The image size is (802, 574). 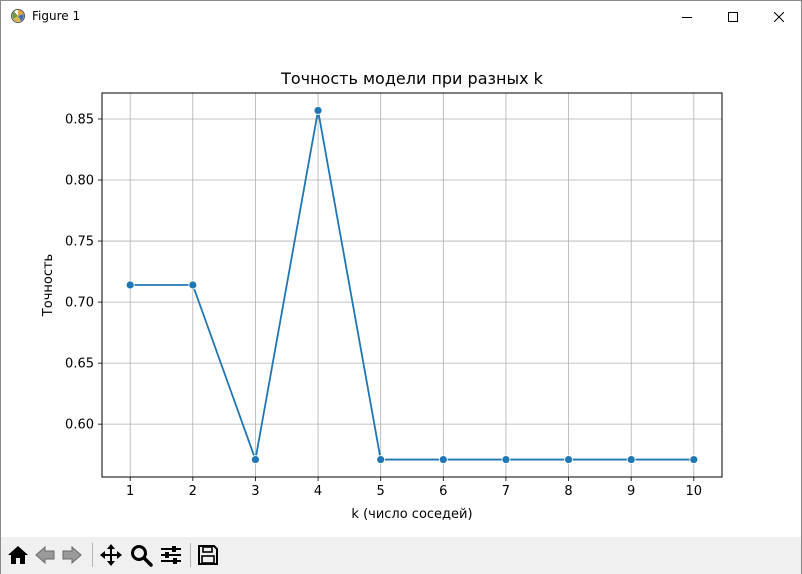 I want to click on pan-icon, so click(x=111, y=555).